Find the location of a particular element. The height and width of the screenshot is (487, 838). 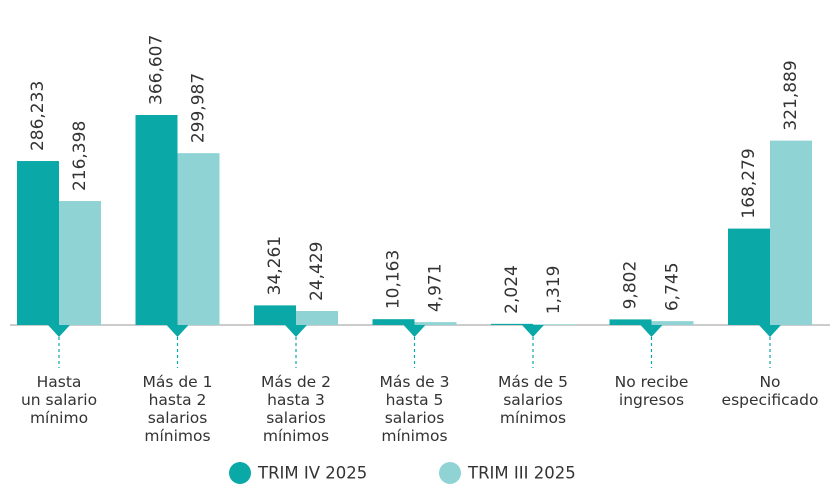

x-tick-label: mínimo is located at coordinates (59, 418).